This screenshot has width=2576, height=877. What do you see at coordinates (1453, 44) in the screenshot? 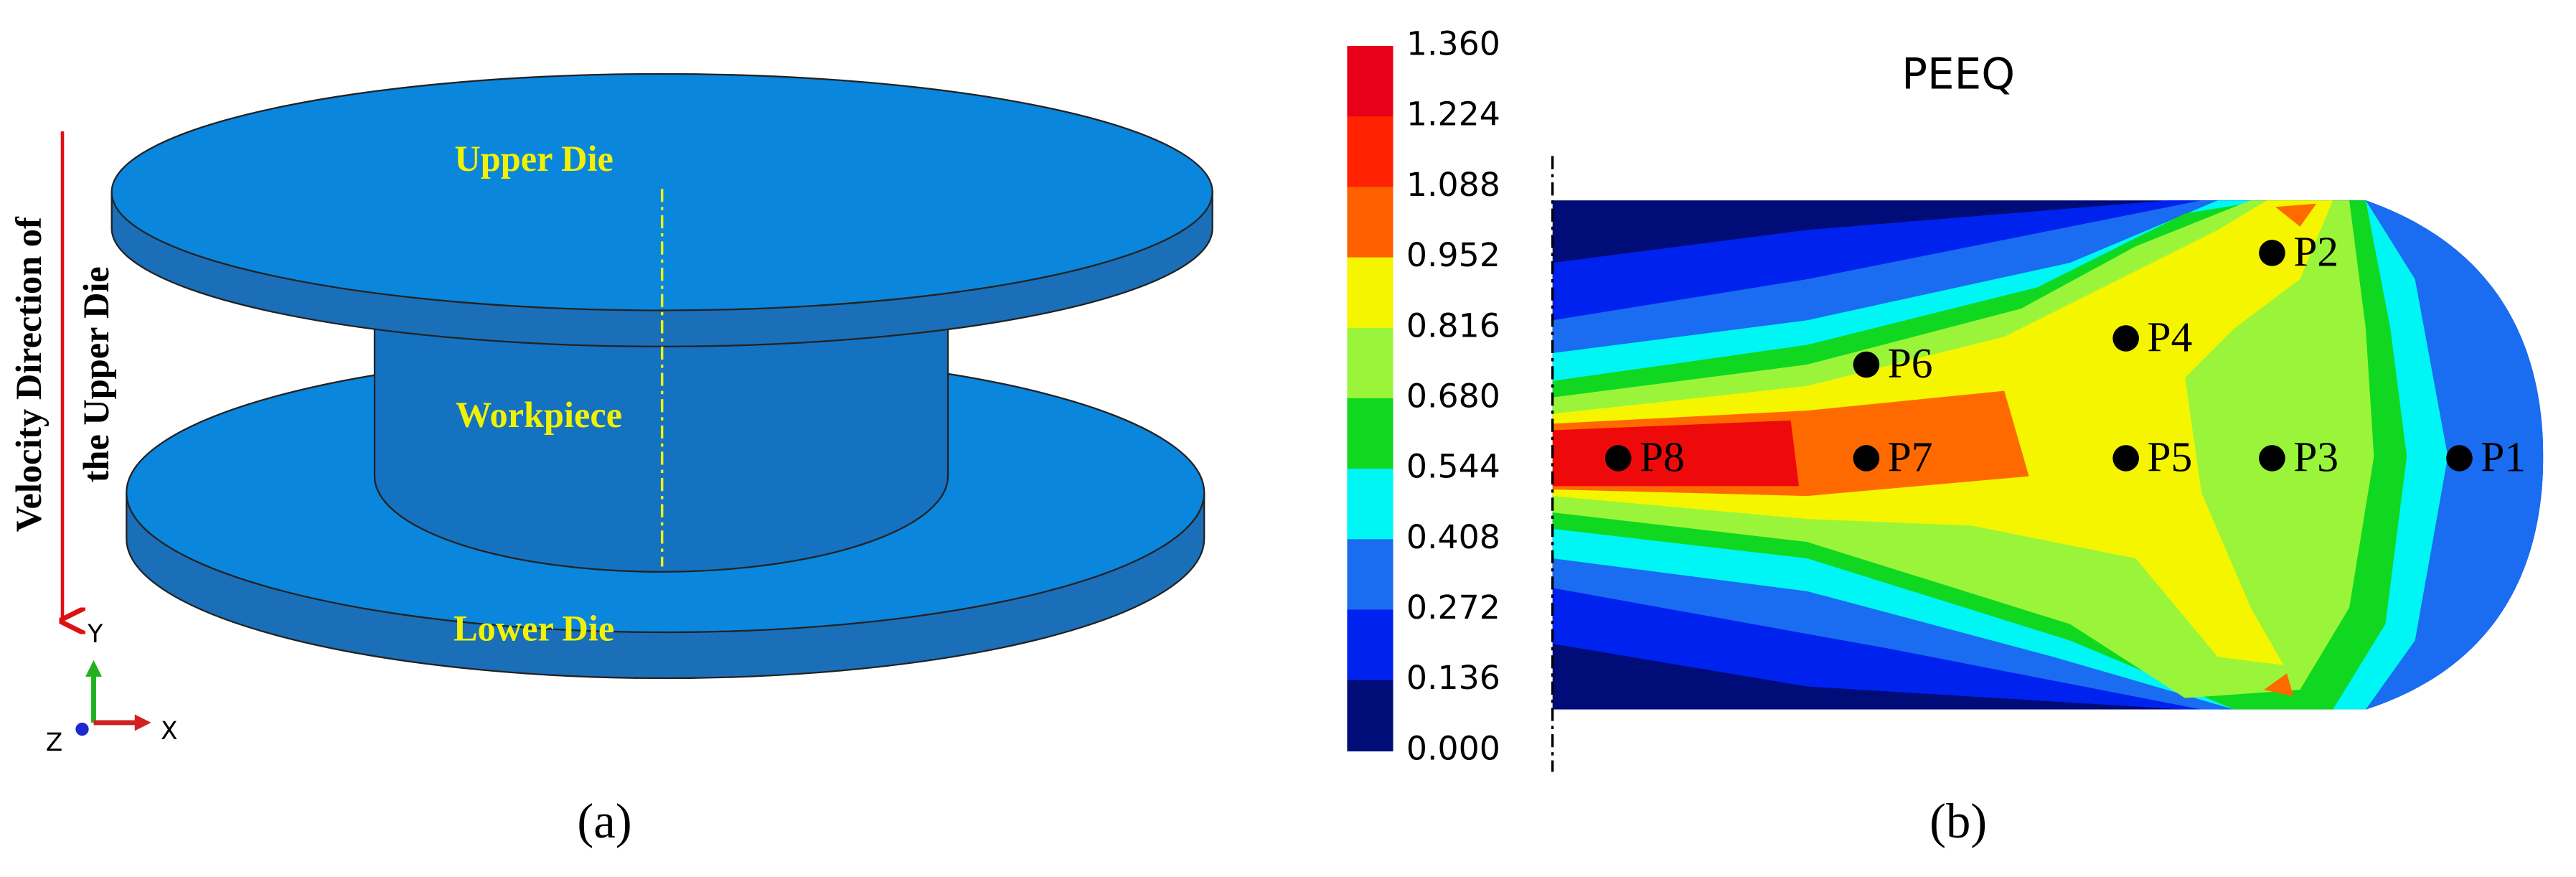
I see `legend-label: 1.360` at bounding box center [1453, 44].